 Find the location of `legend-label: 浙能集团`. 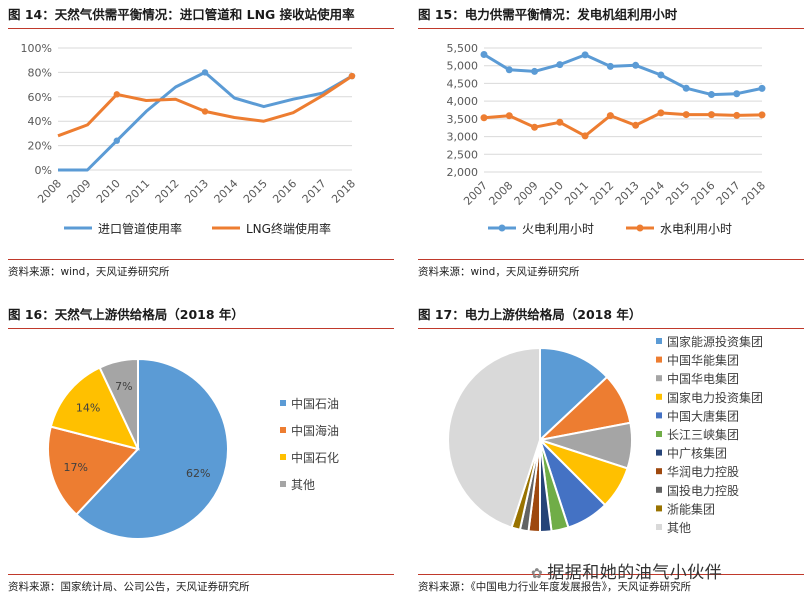

legend-label: 浙能集团 is located at coordinates (691, 508).